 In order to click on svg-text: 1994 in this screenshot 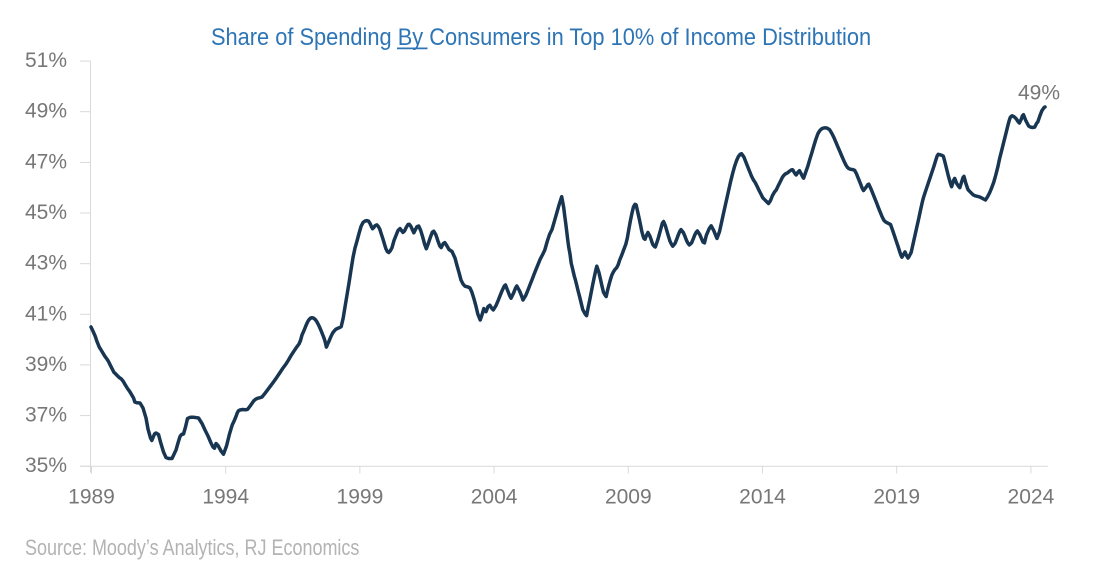, I will do `click(225, 496)`.